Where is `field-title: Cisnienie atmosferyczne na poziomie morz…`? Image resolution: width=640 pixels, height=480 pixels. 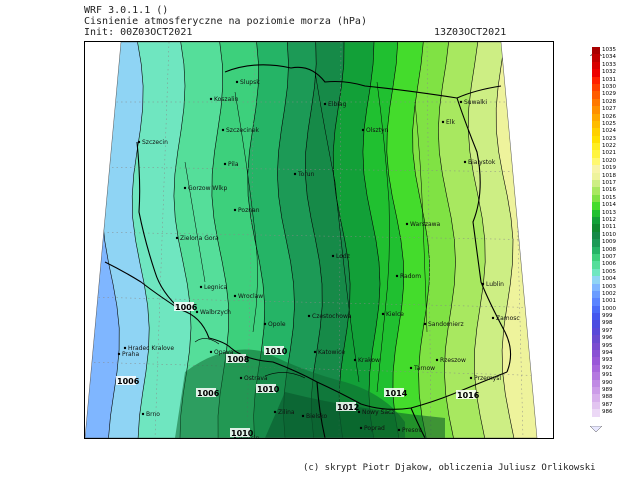 field-title: Cisnienie atmosferyczne na poziomie morz… is located at coordinates (225, 21).